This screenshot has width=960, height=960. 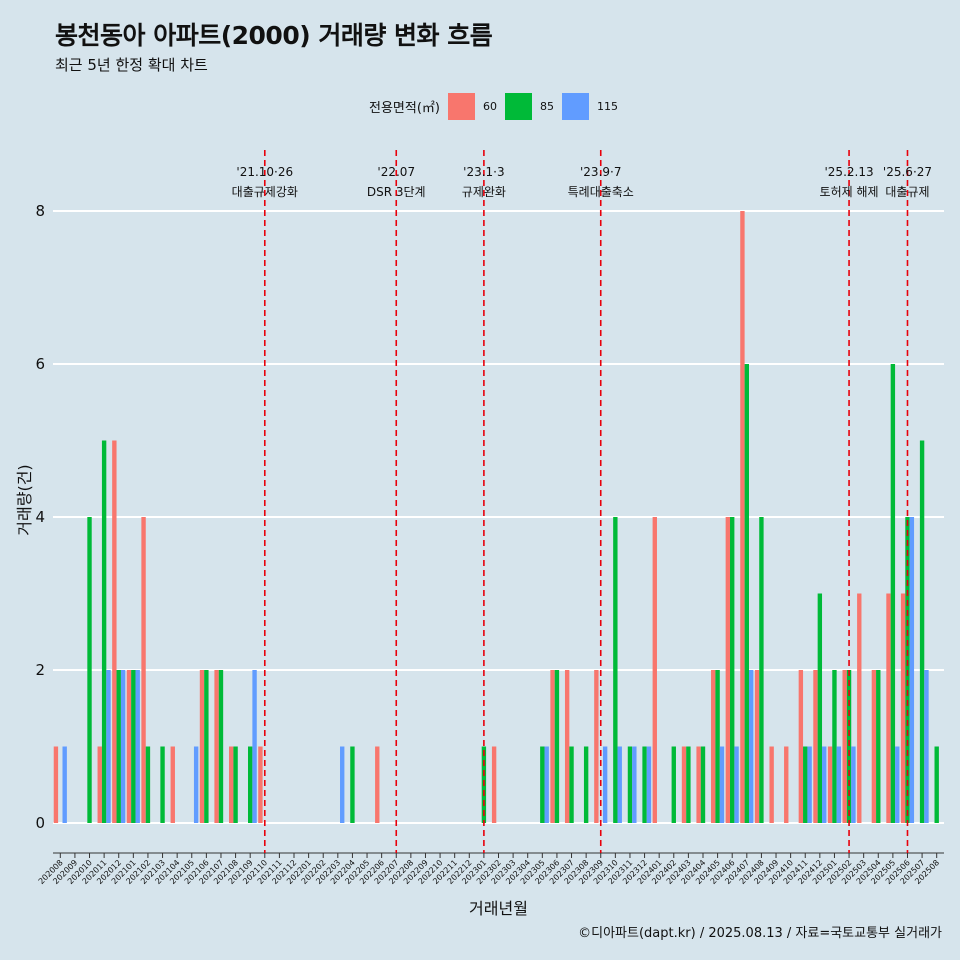 I want to click on legend-label-85: 85, so click(x=546, y=106).